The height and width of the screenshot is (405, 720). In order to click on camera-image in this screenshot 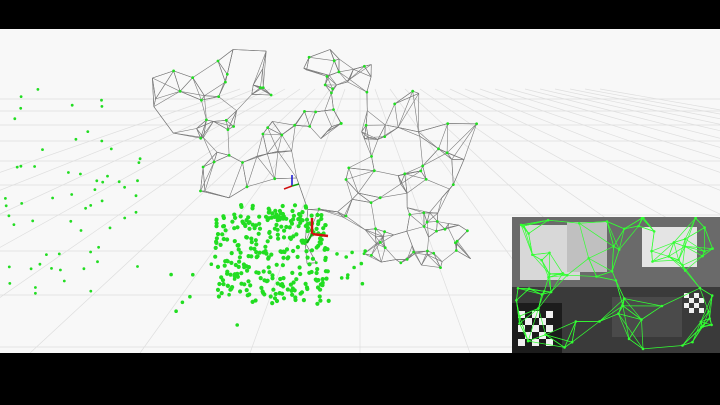, I will do `click(616, 285)`.